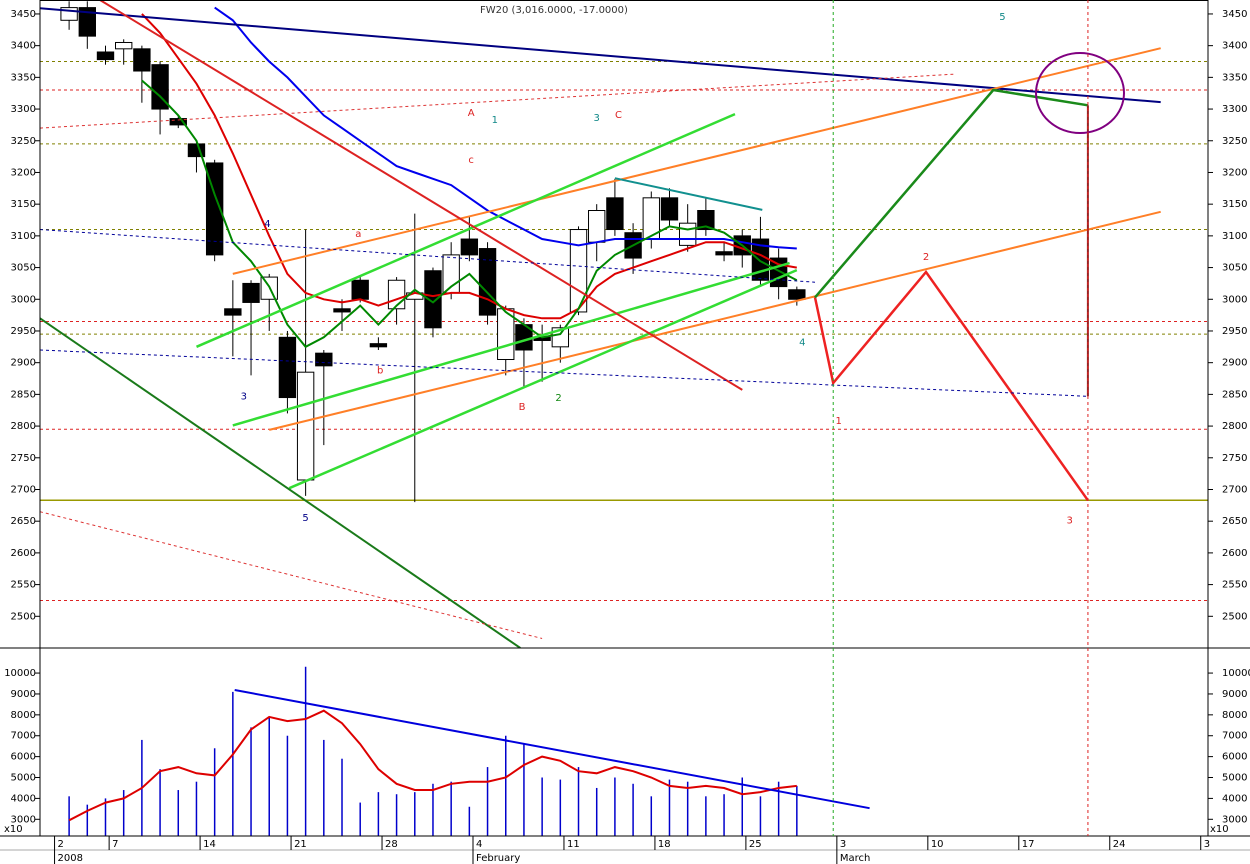 Image resolution: width=1250 pixels, height=864 pixels. Describe the element at coordinates (267, 224) in the screenshot. I see `wave-label: 4` at that location.